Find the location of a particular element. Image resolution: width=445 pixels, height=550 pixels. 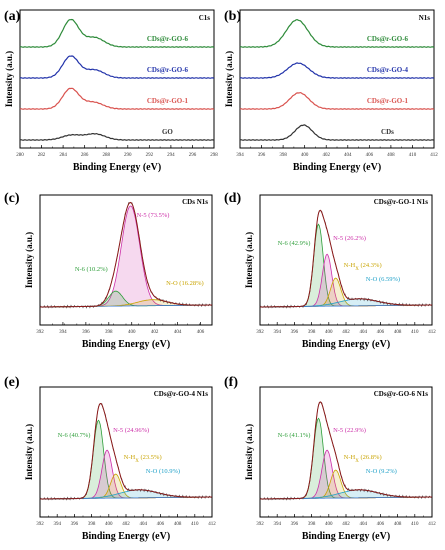

x-tick-label: 294 is located at coordinates (171, 155).